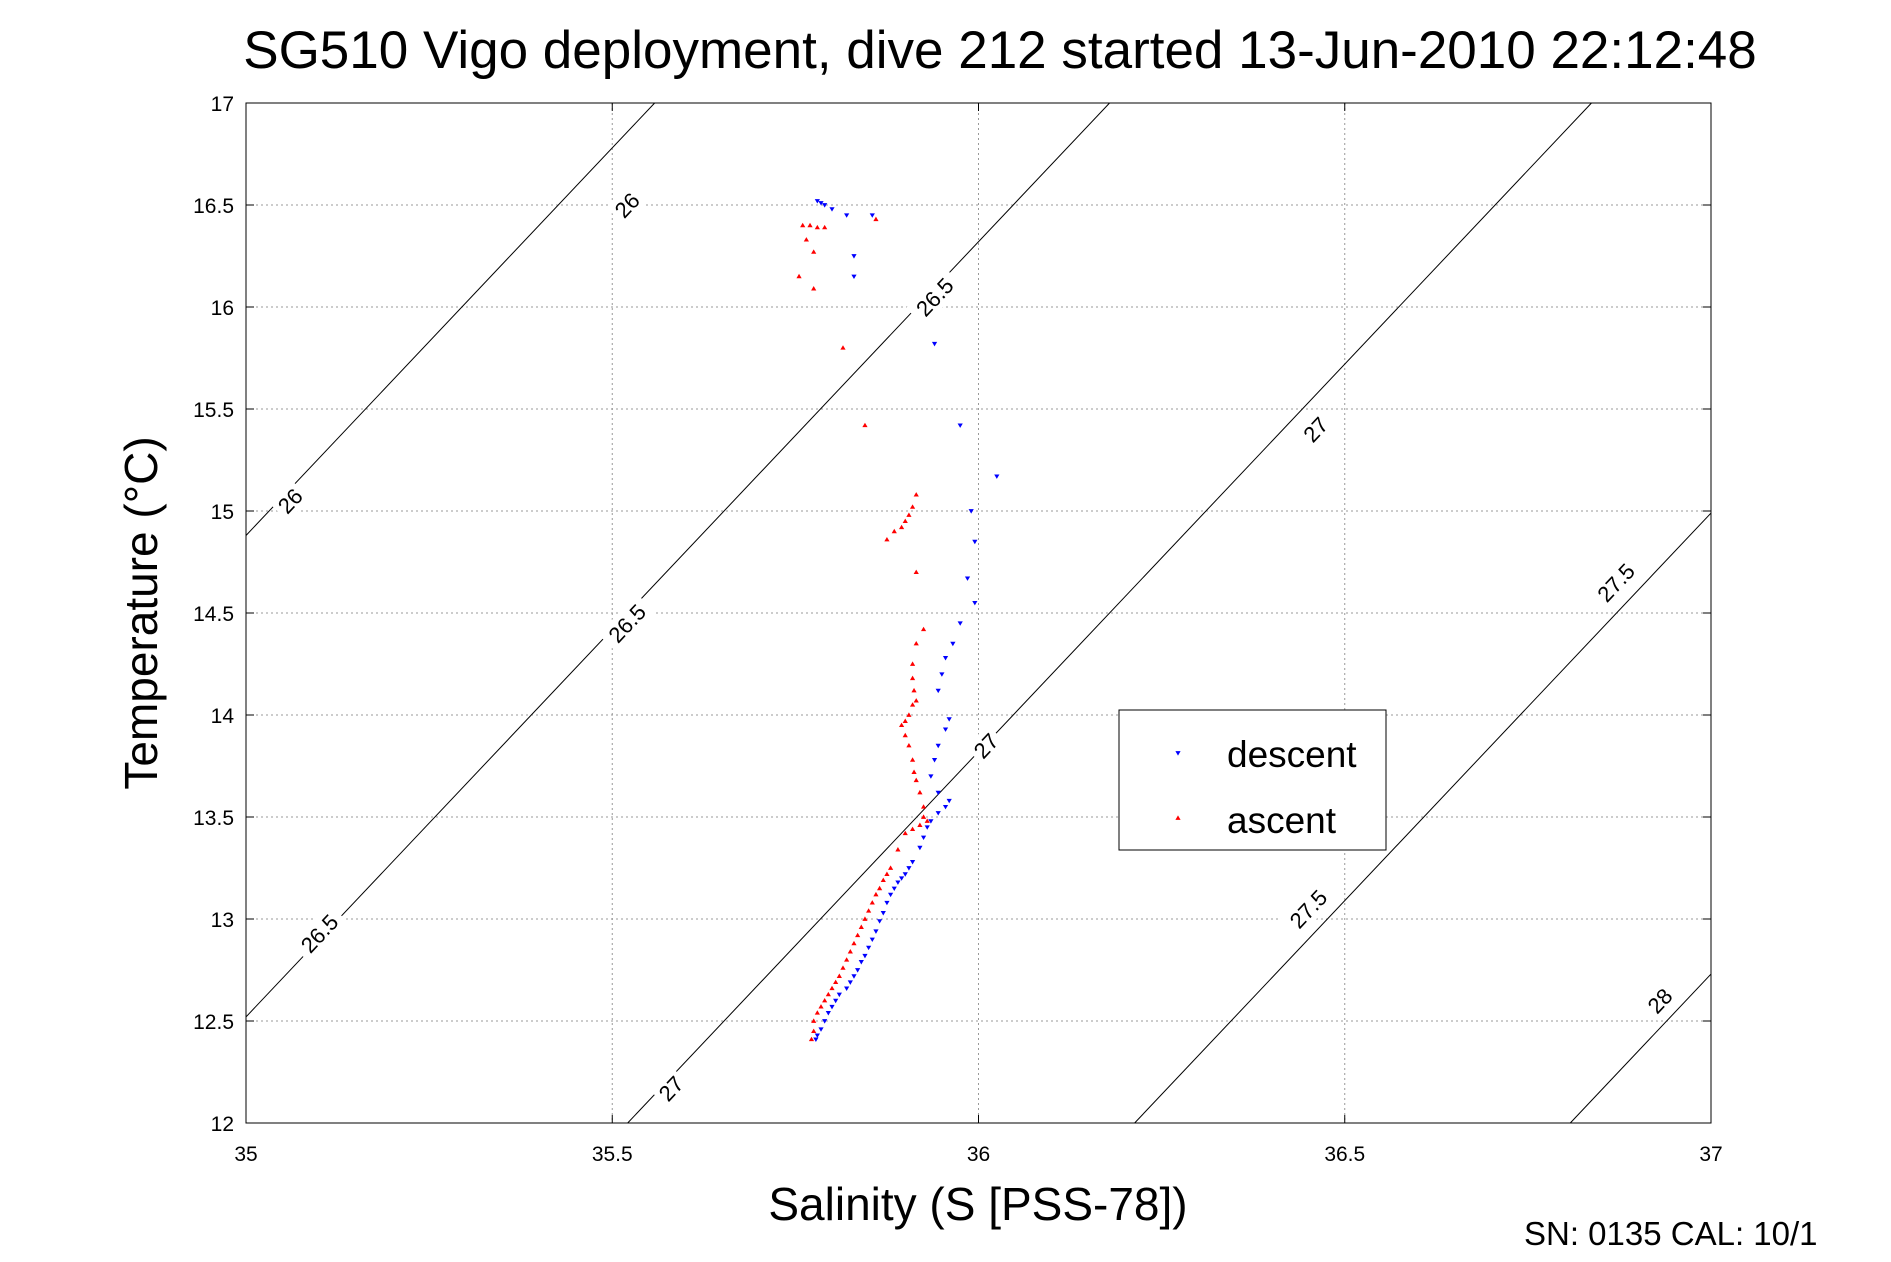  I want to click on y-tick-label: 17, so click(222, 104).